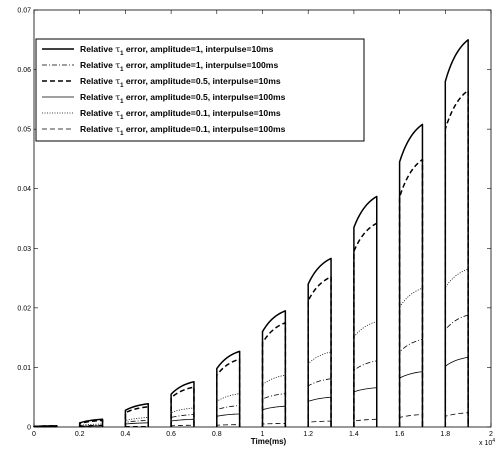 This screenshot has width=503, height=453. What do you see at coordinates (24, 130) in the screenshot?
I see `y-tick-label: 0.05` at bounding box center [24, 130].